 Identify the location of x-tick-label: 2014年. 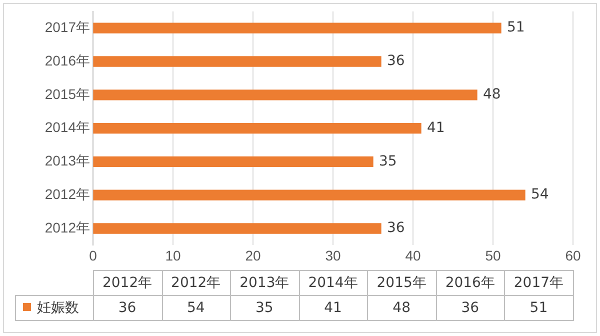
(333, 283).